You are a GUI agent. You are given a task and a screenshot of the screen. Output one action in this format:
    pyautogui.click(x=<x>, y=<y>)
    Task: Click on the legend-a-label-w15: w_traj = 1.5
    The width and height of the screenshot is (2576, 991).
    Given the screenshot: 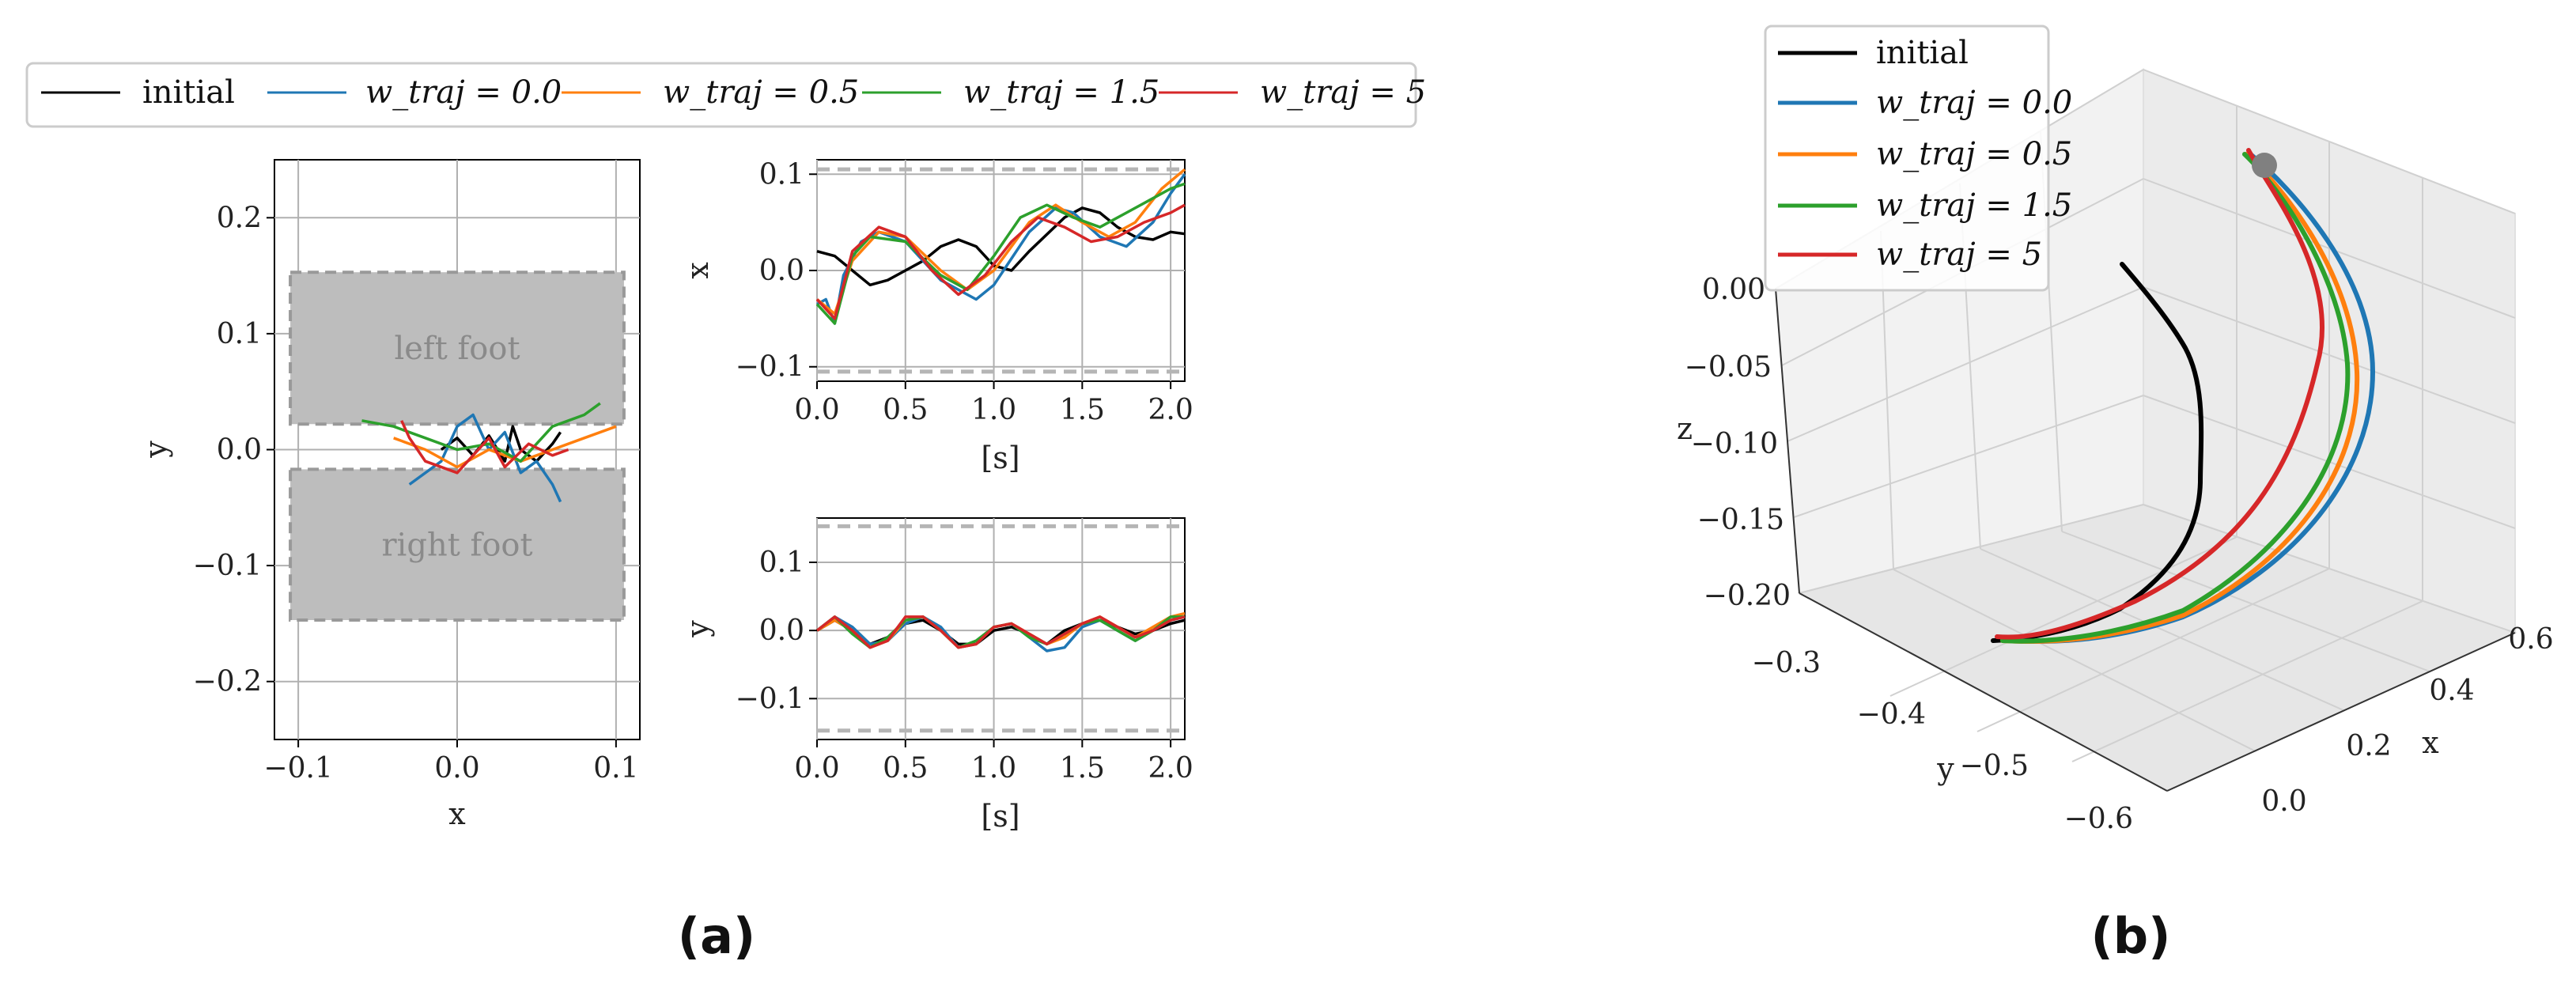 What is the action you would take?
    pyautogui.click(x=1061, y=92)
    